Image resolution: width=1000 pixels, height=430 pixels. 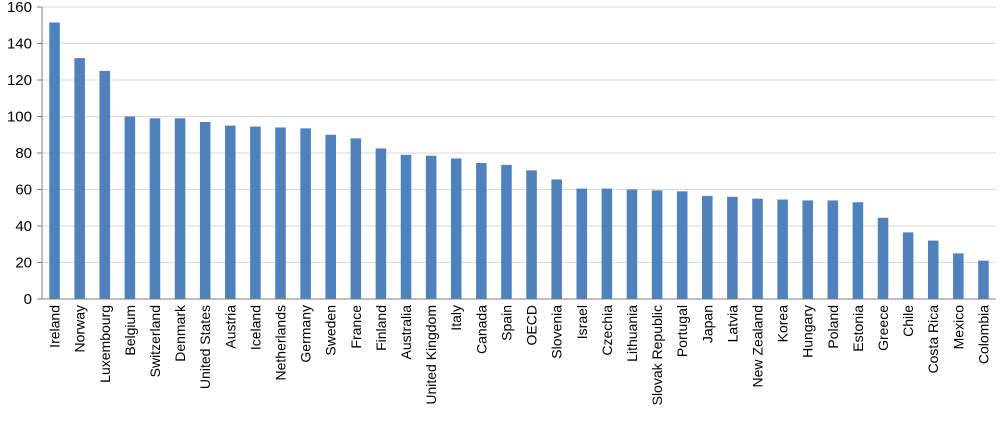 What do you see at coordinates (280, 213) in the screenshot?
I see `bar-netherlands` at bounding box center [280, 213].